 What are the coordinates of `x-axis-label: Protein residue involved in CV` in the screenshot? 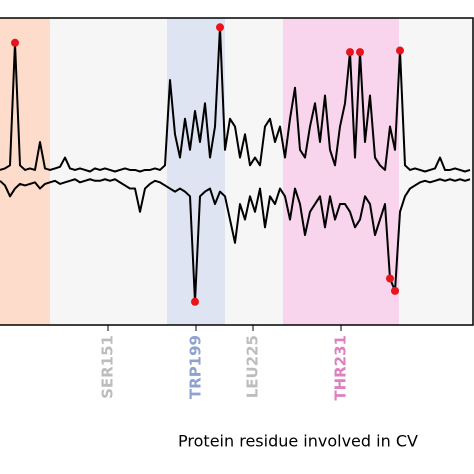 It's located at (298, 441).